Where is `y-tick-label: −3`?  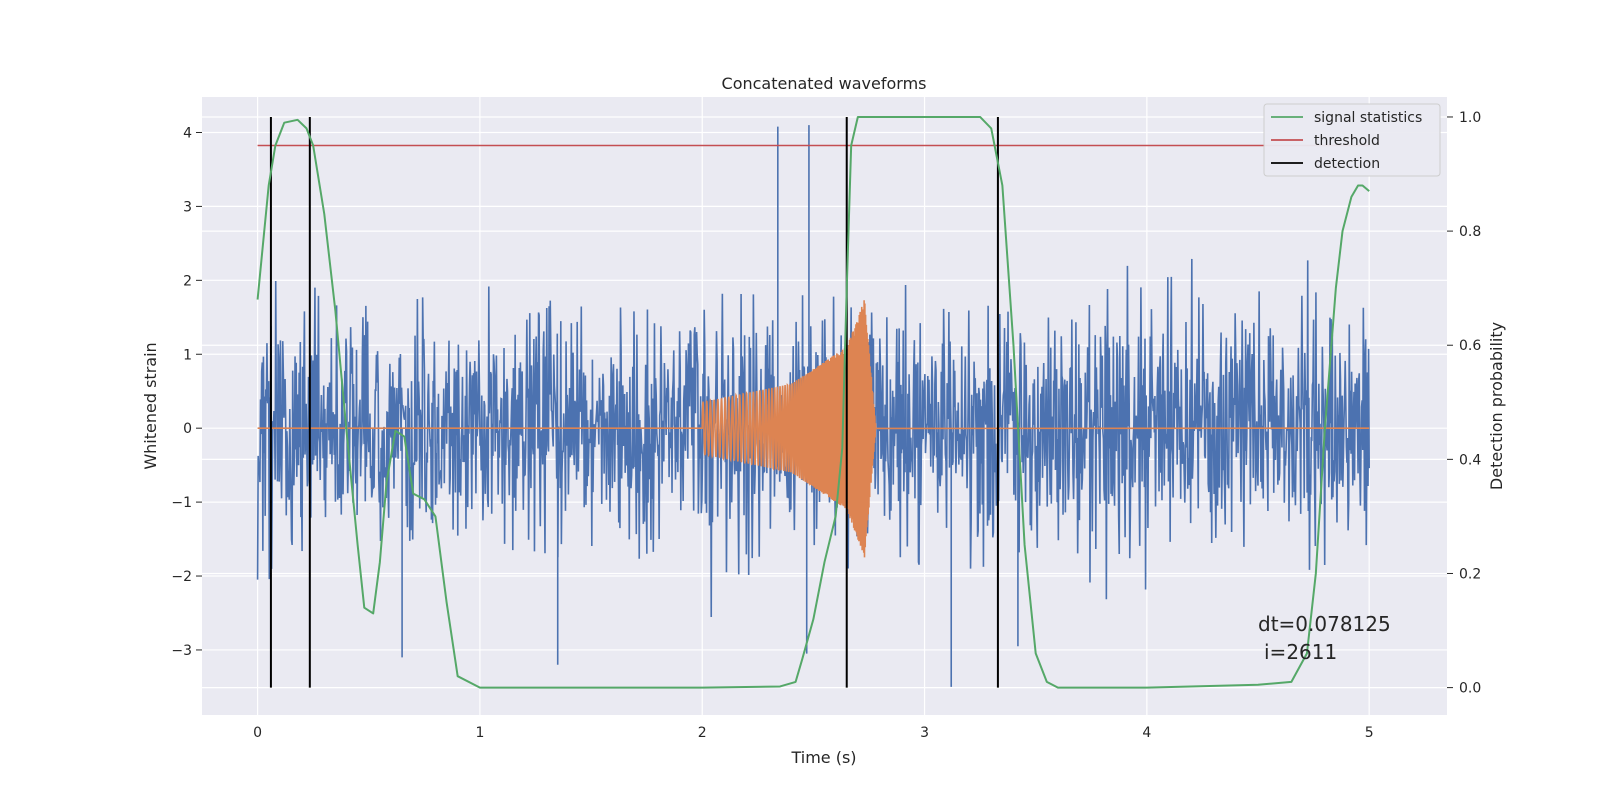 y-tick-label: −3 is located at coordinates (181, 651).